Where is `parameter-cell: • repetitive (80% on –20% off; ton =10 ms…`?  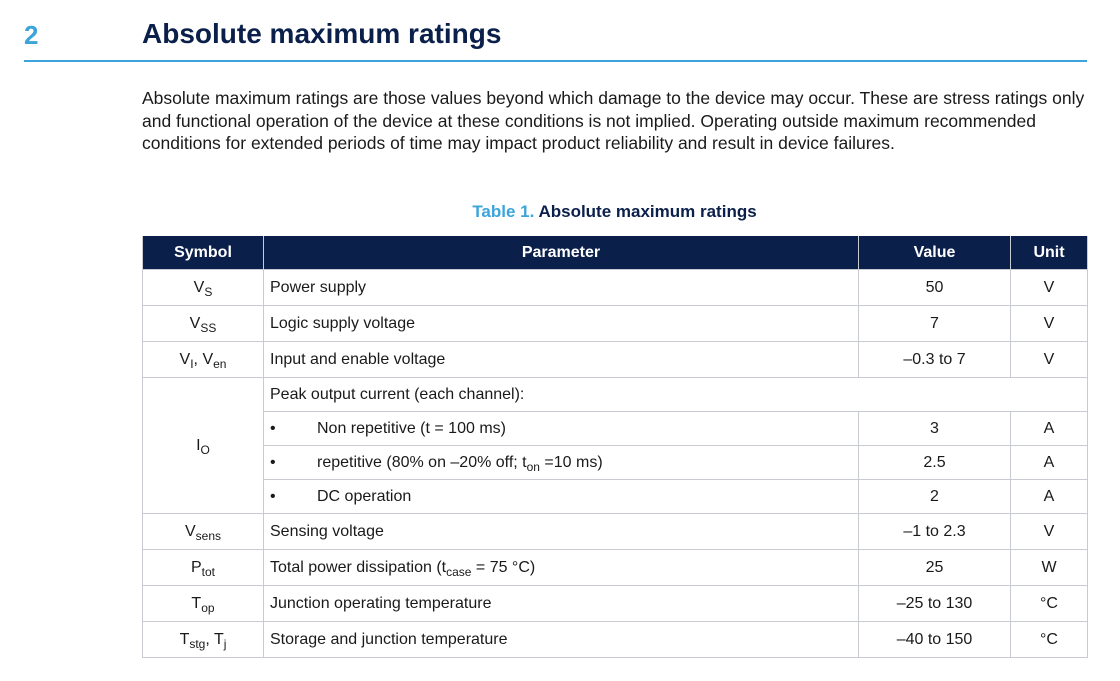 parameter-cell: • repetitive (80% on –20% off; ton =10 ms… is located at coordinates (561, 462).